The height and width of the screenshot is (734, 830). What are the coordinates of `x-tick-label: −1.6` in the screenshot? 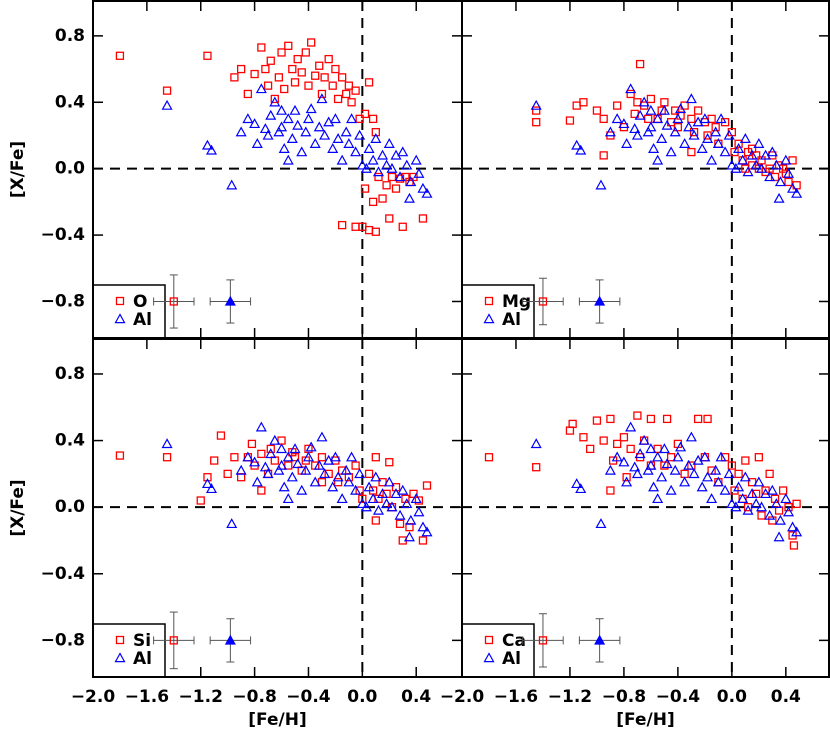 It's located at (147, 697).